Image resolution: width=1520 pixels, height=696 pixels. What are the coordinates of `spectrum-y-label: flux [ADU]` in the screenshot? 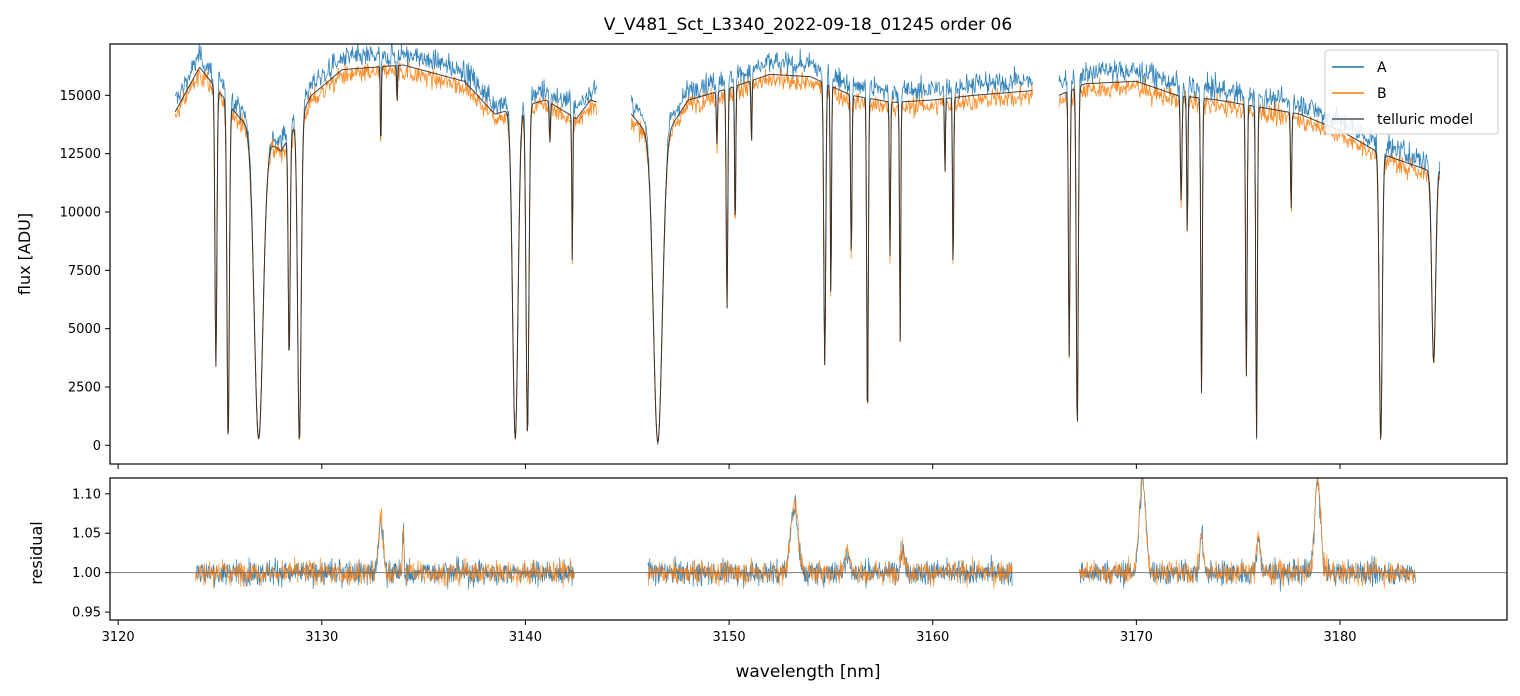 It's located at (24, 254).